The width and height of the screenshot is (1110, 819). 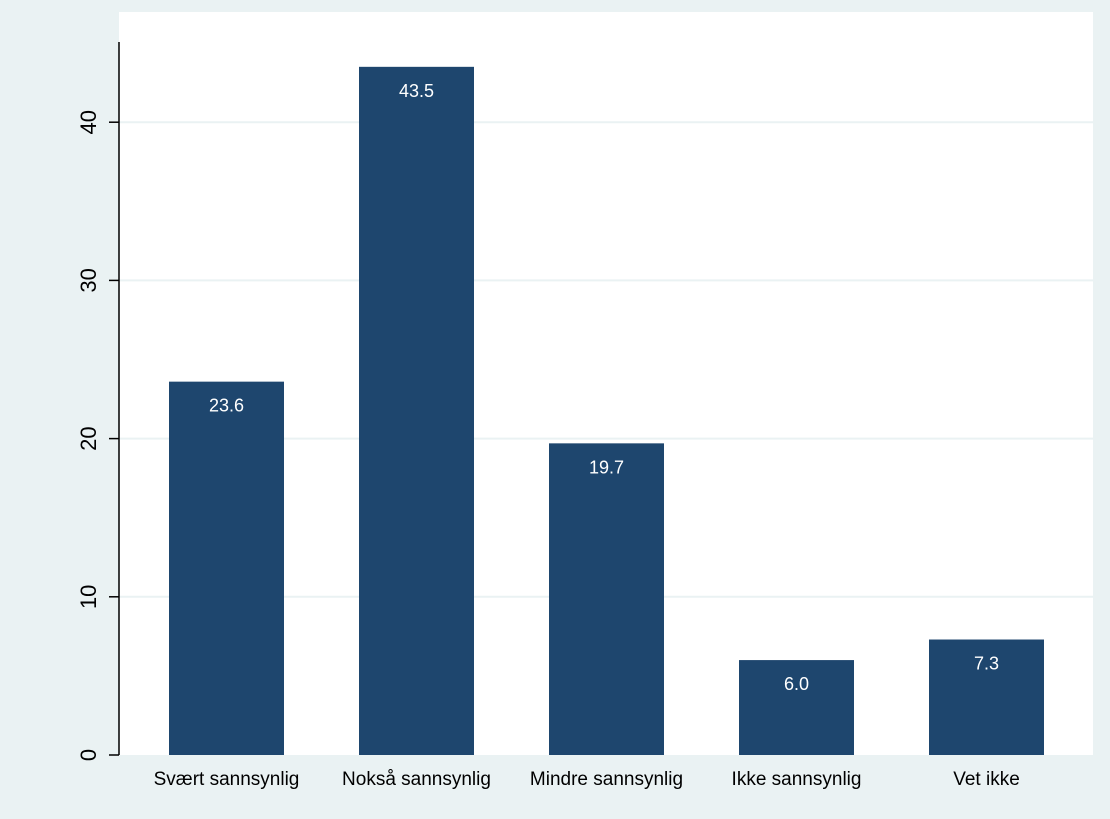 What do you see at coordinates (88, 122) in the screenshot?
I see `y-tick-label: 40` at bounding box center [88, 122].